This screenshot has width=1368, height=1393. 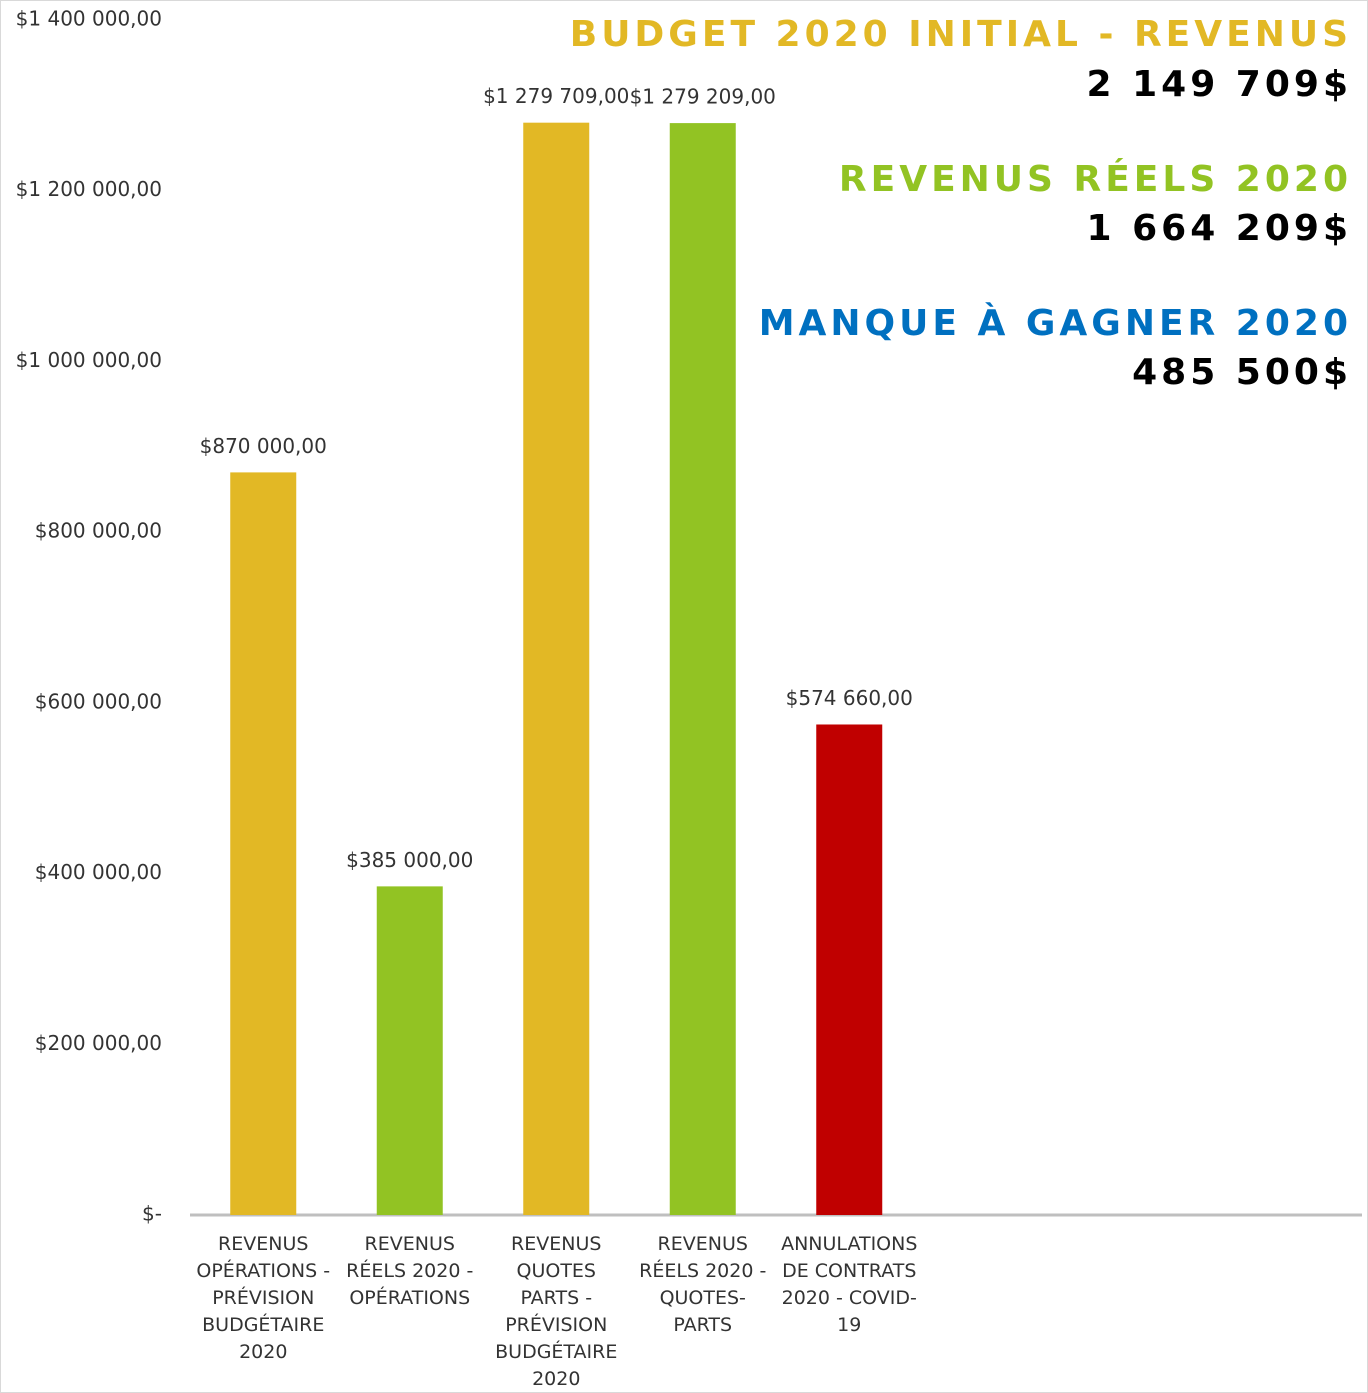 What do you see at coordinates (961, 34) in the screenshot?
I see `annotation: BUDGET 2020 INITIAL - REVENUS` at bounding box center [961, 34].